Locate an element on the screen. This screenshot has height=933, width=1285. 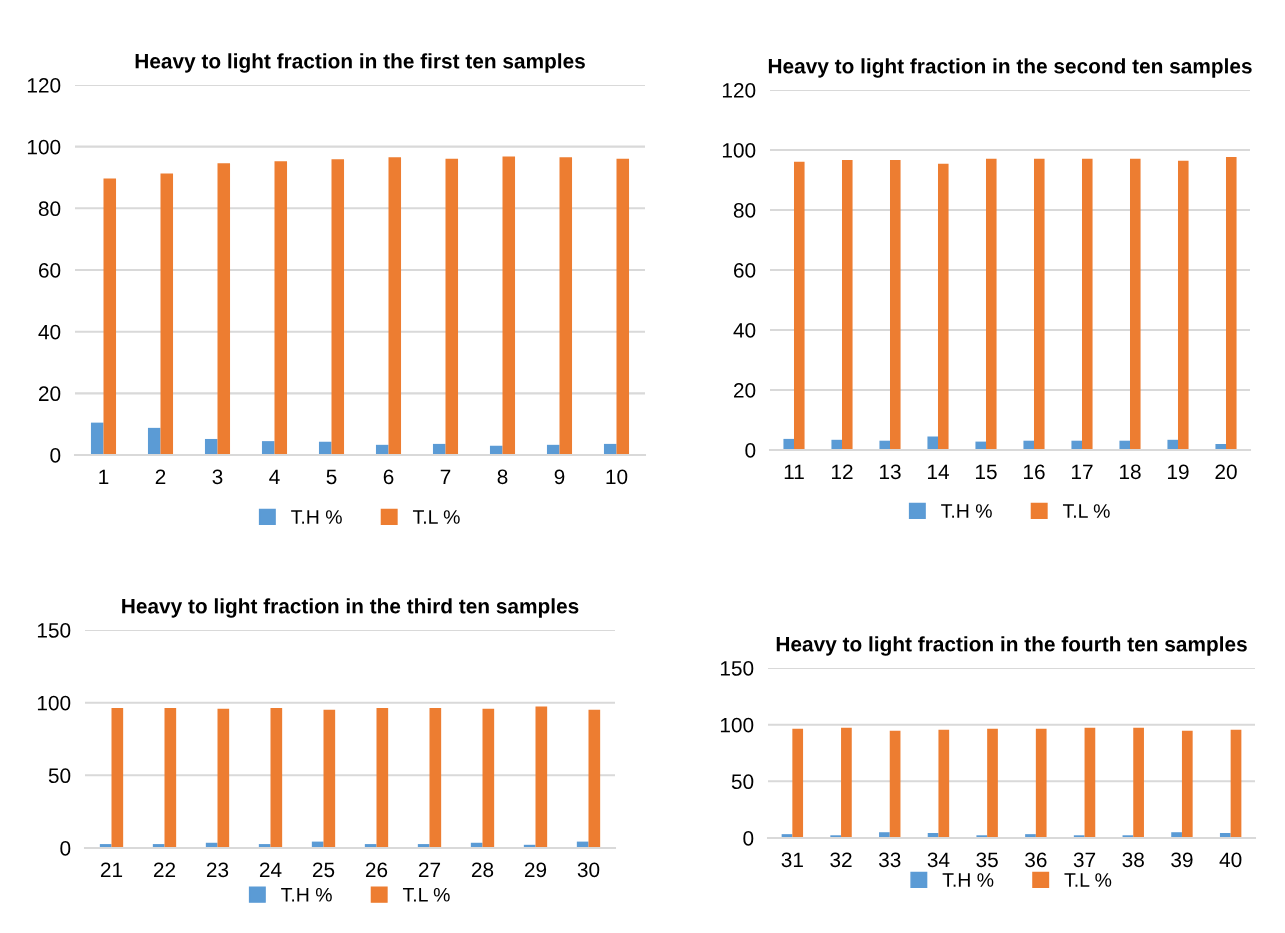
x-tick-label: 15 is located at coordinates (986, 472).